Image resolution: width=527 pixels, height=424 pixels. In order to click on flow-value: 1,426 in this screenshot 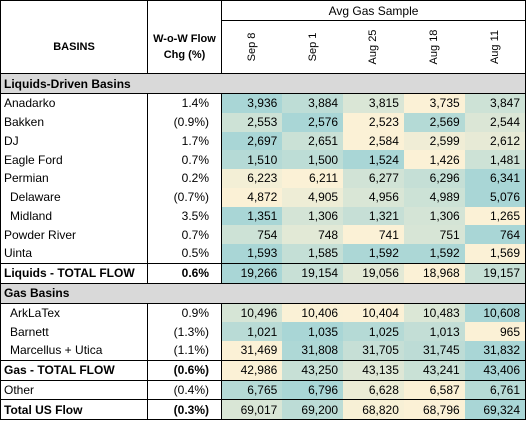, I will do `click(434, 159)`.